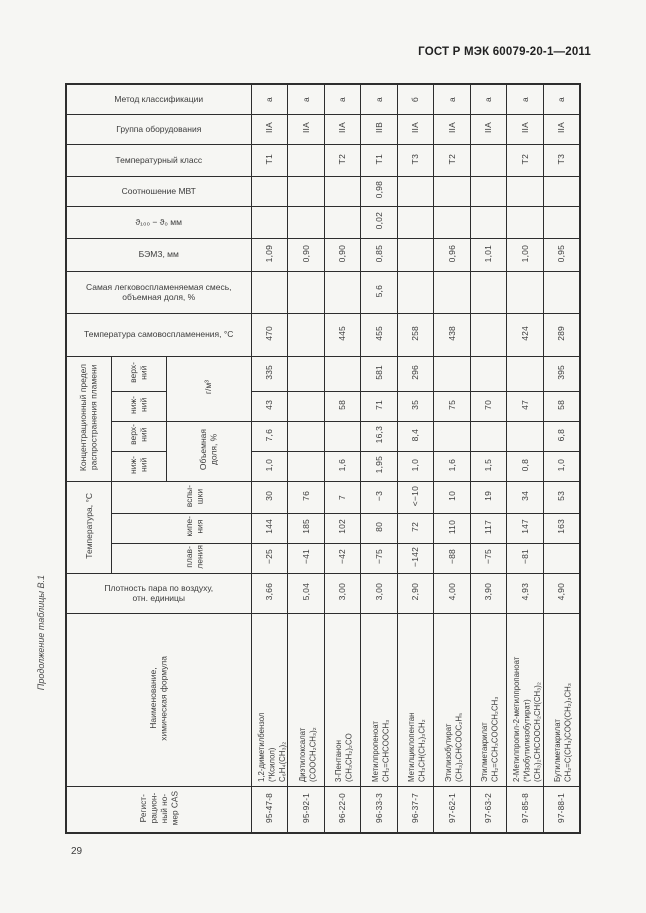 The height and width of the screenshot is (913, 646). I want to click on substance-formula: (CH₃CH₂)₂CO, so click(349, 757).